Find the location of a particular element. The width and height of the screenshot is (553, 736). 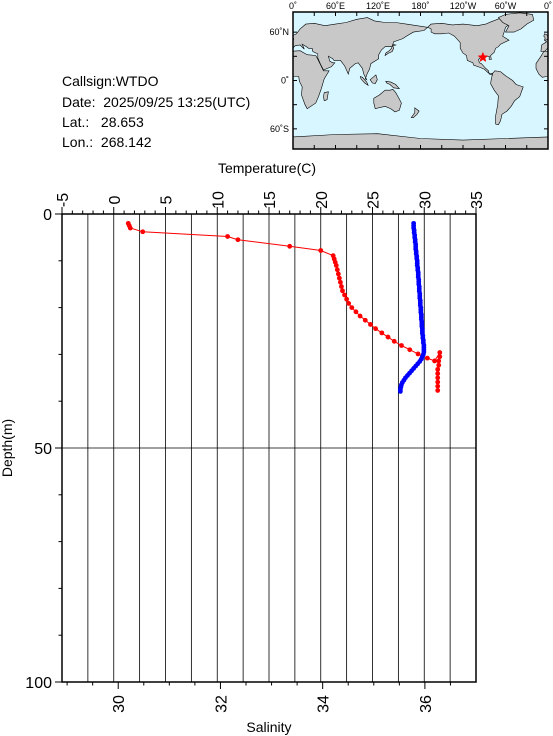

station-star is located at coordinates (483, 57).